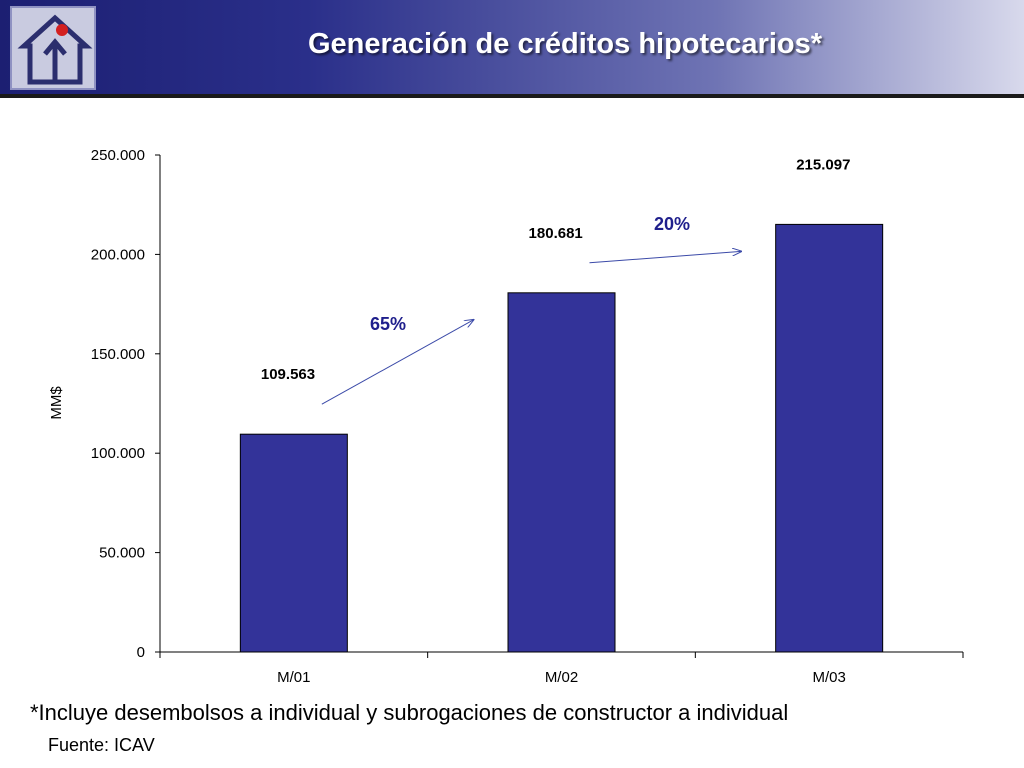  Describe the element at coordinates (101, 745) in the screenshot. I see `source-note: Fuente: ICAV` at that location.